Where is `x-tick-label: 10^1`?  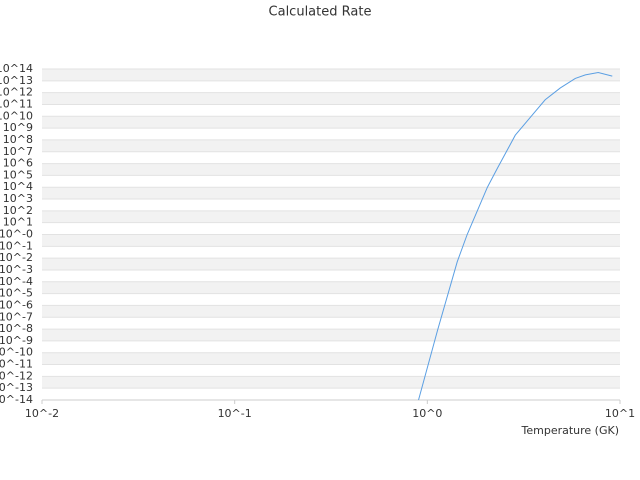 x-tick-label: 10^1 is located at coordinates (620, 413).